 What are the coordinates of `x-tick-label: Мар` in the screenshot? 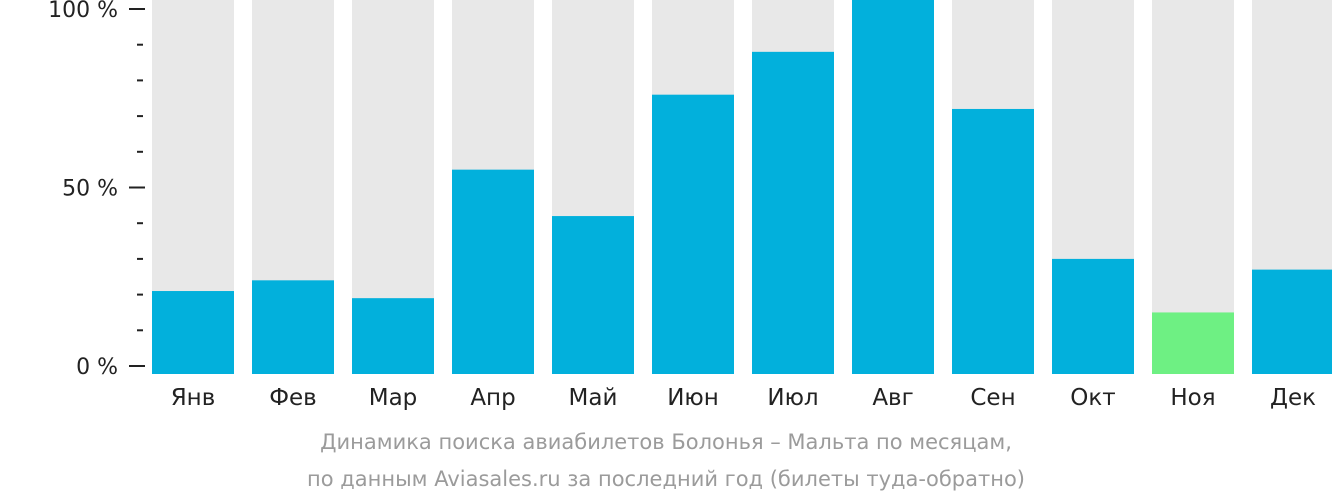 It's located at (393, 398).